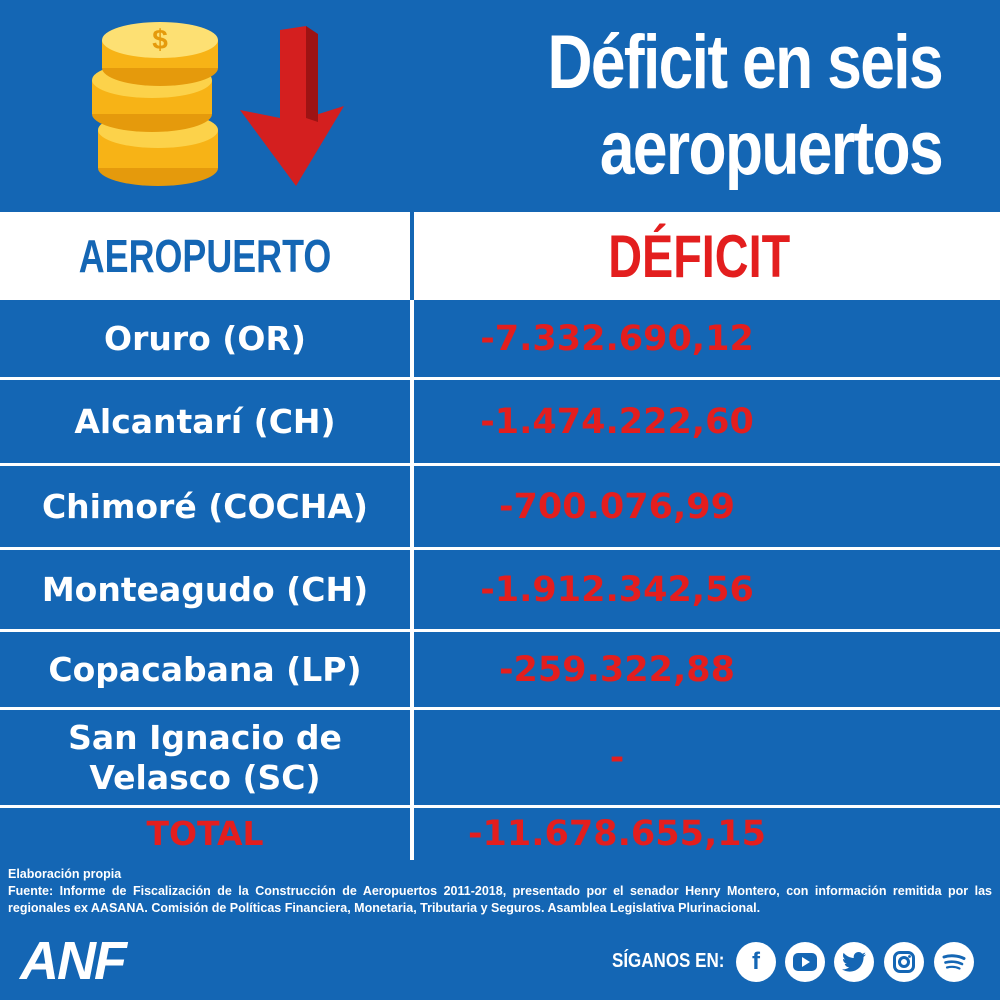  Describe the element at coordinates (617, 421) in the screenshot. I see `deficit-value: -1.474.222,60` at that location.